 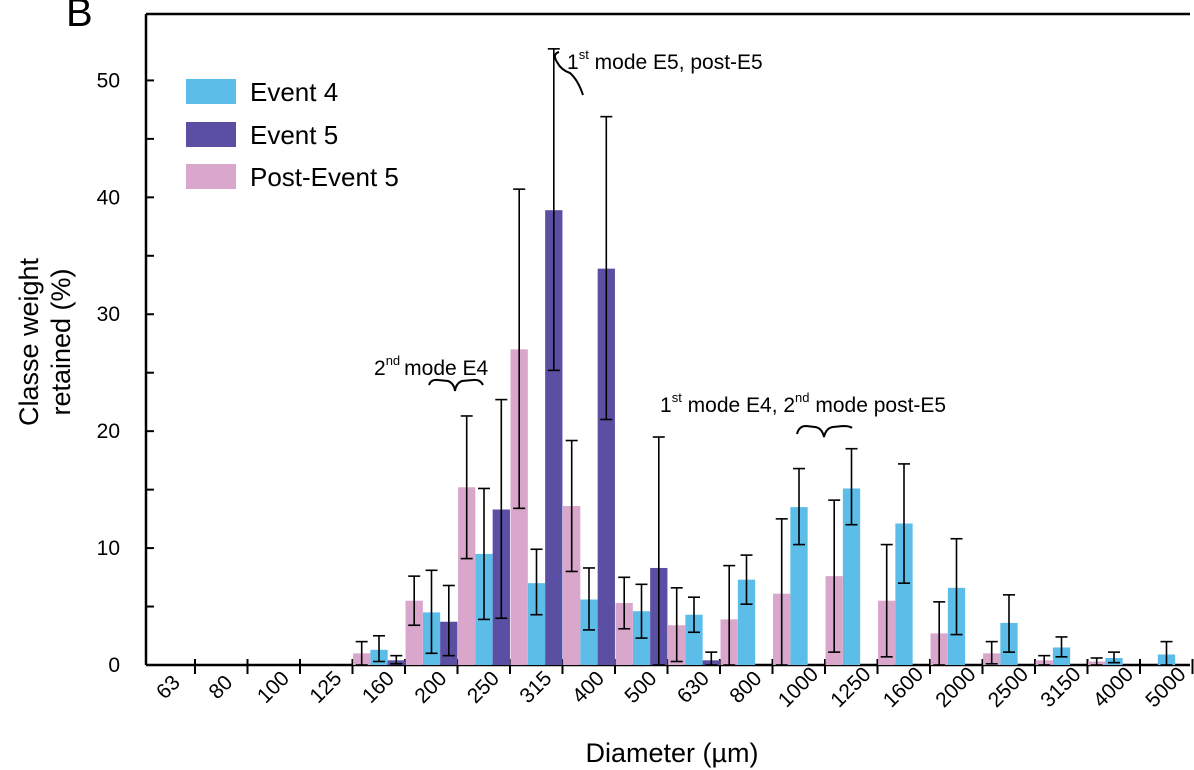 What do you see at coordinates (665, 60) in the screenshot?
I see `annotation-mode1-e5-text: 1st mode E5, post-E5` at bounding box center [665, 60].